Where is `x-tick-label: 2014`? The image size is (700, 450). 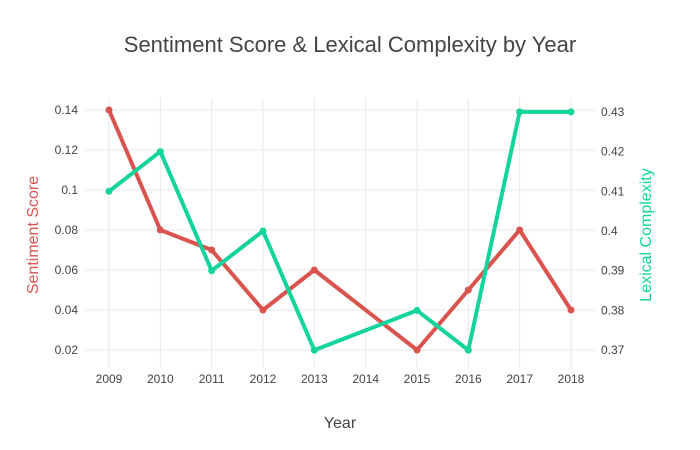 x-tick-label: 2014 is located at coordinates (365, 379).